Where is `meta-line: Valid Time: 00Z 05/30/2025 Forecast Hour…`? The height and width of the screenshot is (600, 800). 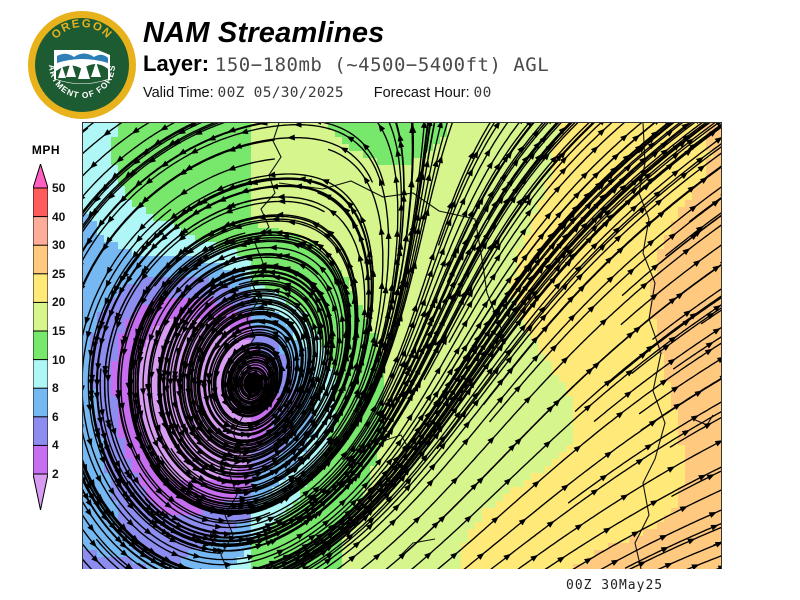
meta-line: Valid Time: 00Z 05/30/2025 Forecast Hour… is located at coordinates (463, 92).